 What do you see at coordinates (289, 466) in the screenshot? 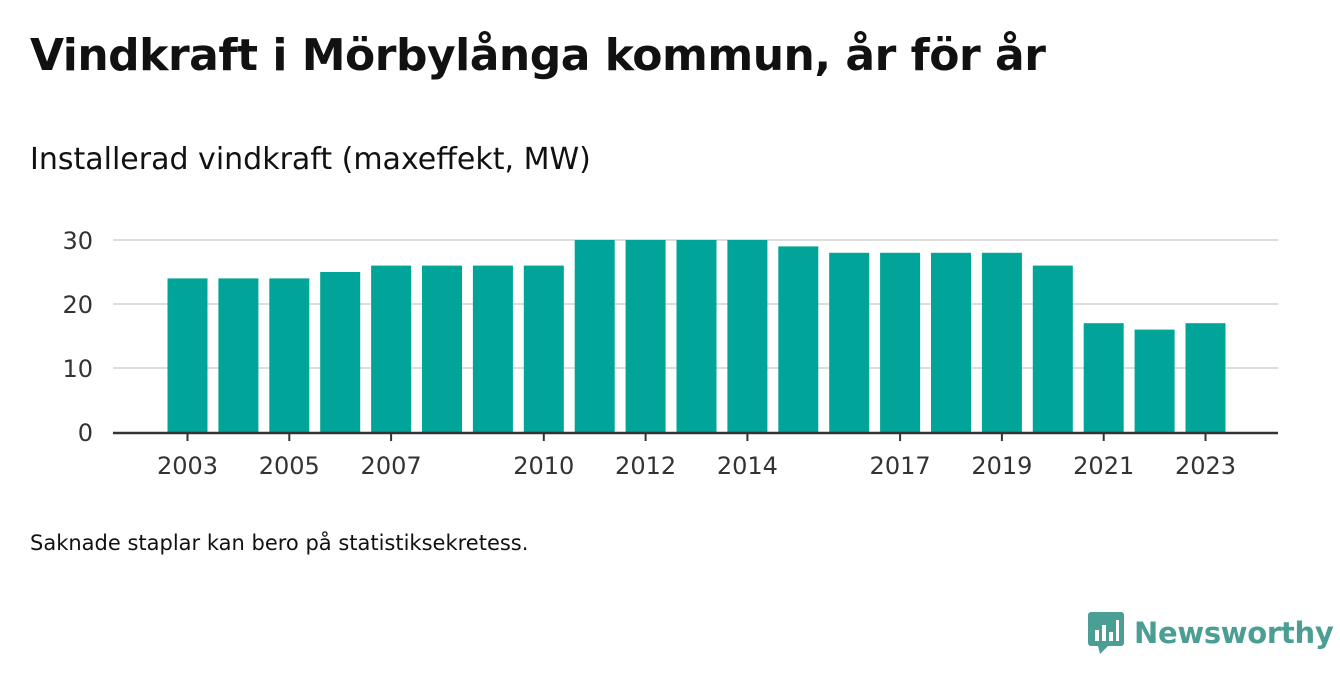
I see `x-tick-label: 2005` at bounding box center [289, 466].